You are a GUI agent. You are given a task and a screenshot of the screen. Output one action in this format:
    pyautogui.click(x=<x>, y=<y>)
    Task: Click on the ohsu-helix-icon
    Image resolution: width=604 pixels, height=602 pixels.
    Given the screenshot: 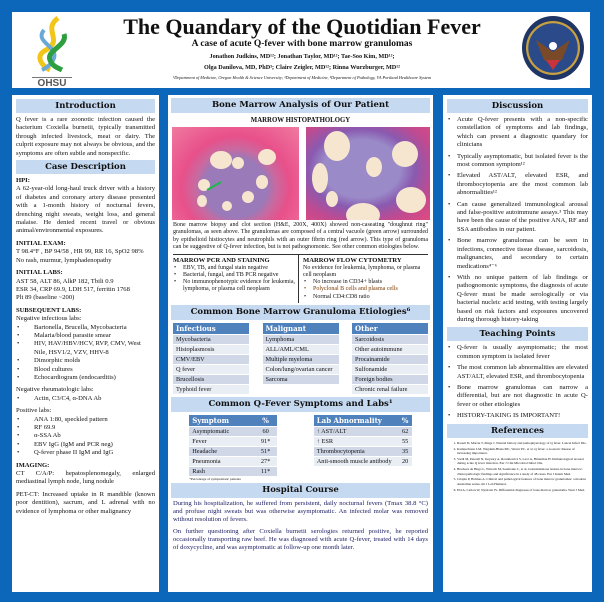 What is the action you would take?
    pyautogui.click(x=52, y=44)
    